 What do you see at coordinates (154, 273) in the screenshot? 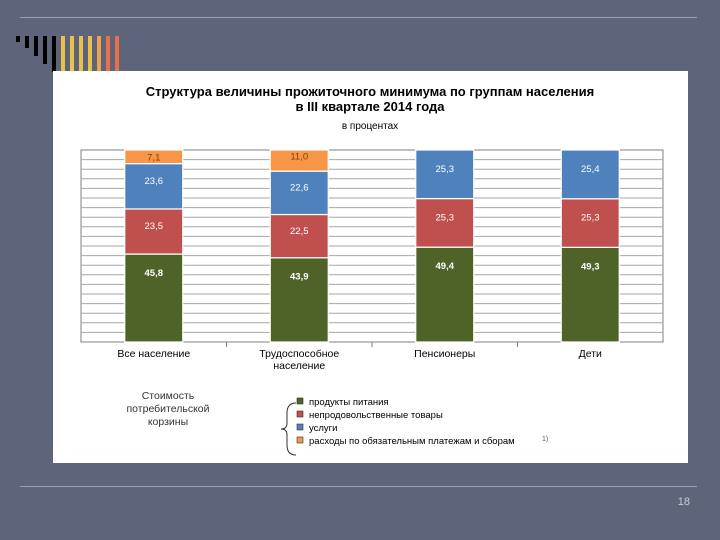
I see `data-label: 45,8` at bounding box center [154, 273].